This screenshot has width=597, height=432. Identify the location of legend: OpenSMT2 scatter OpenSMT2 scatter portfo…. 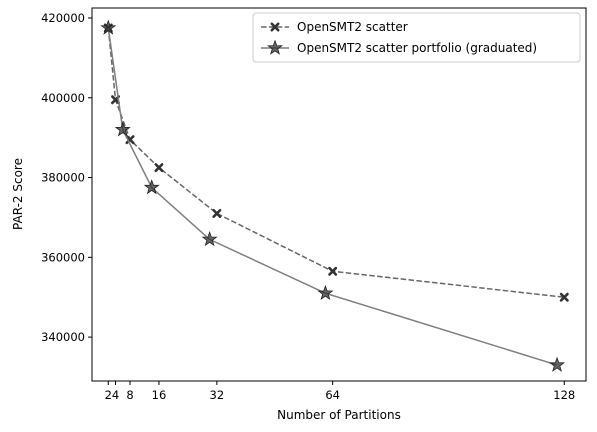
(416, 37).